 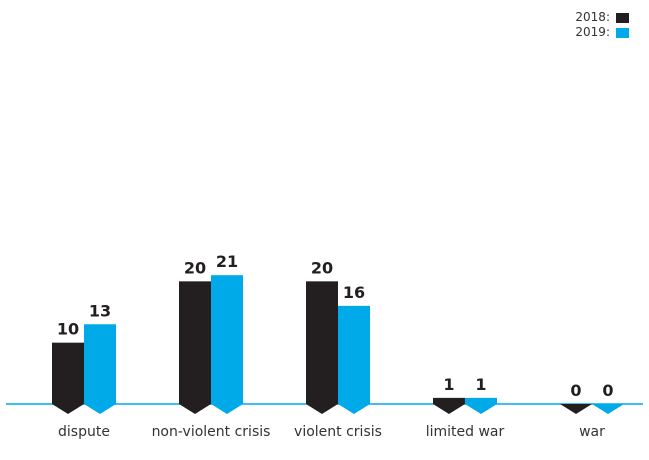 I want to click on legend-label-2018: 2018:, so click(x=592, y=17).